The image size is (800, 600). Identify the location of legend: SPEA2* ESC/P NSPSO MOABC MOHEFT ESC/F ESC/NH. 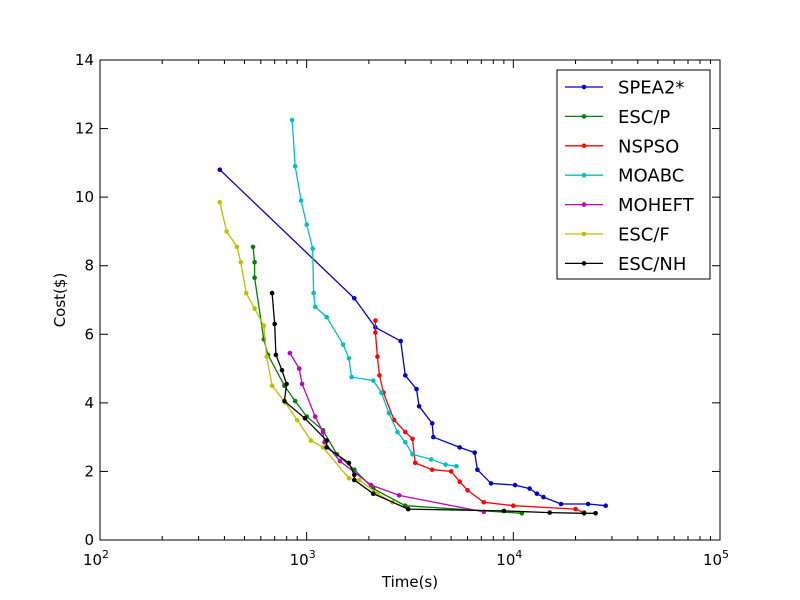
(633, 174).